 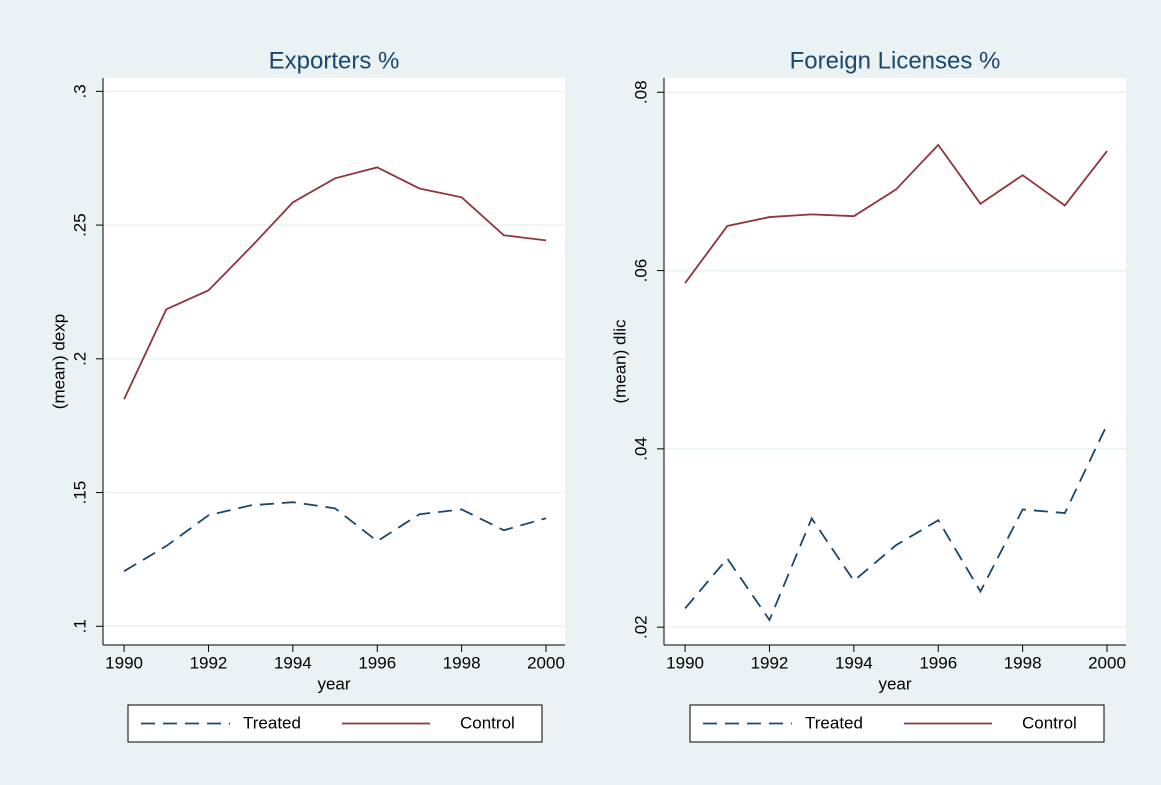 What do you see at coordinates (79, 359) in the screenshot?
I see `y-tick-label: .2` at bounding box center [79, 359].